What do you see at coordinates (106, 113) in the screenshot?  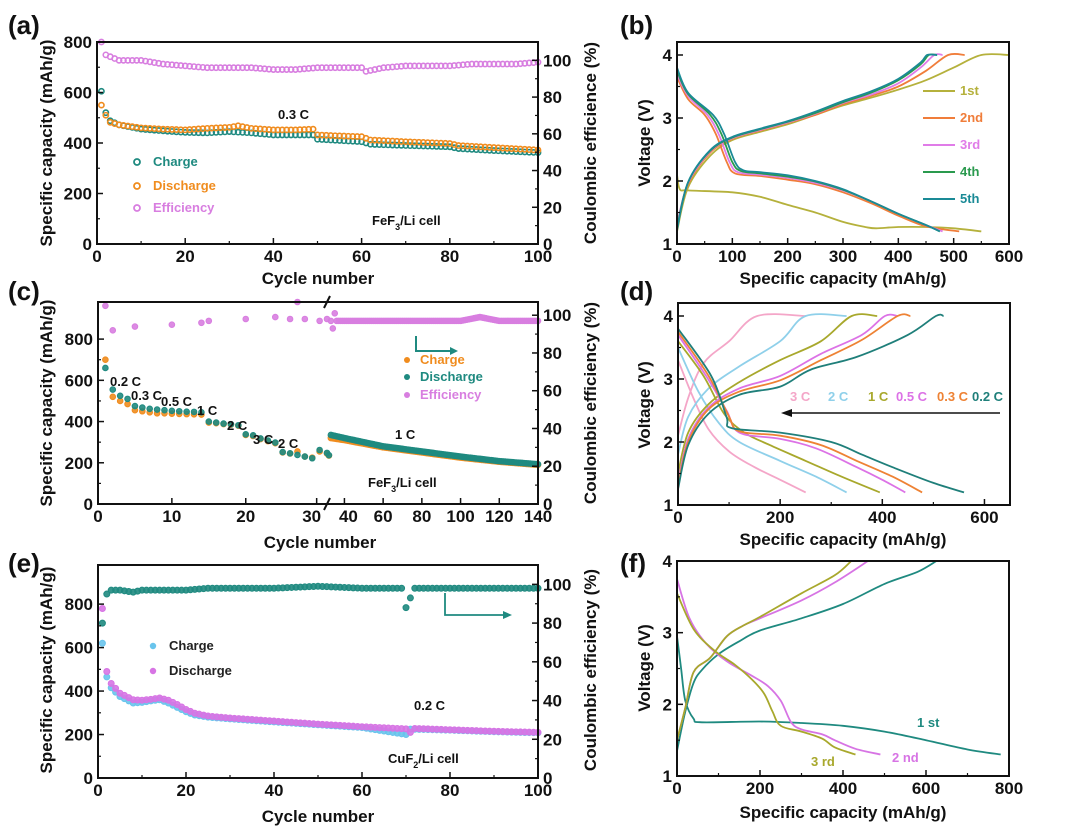 I see `panel-a-point-charge` at bounding box center [106, 113].